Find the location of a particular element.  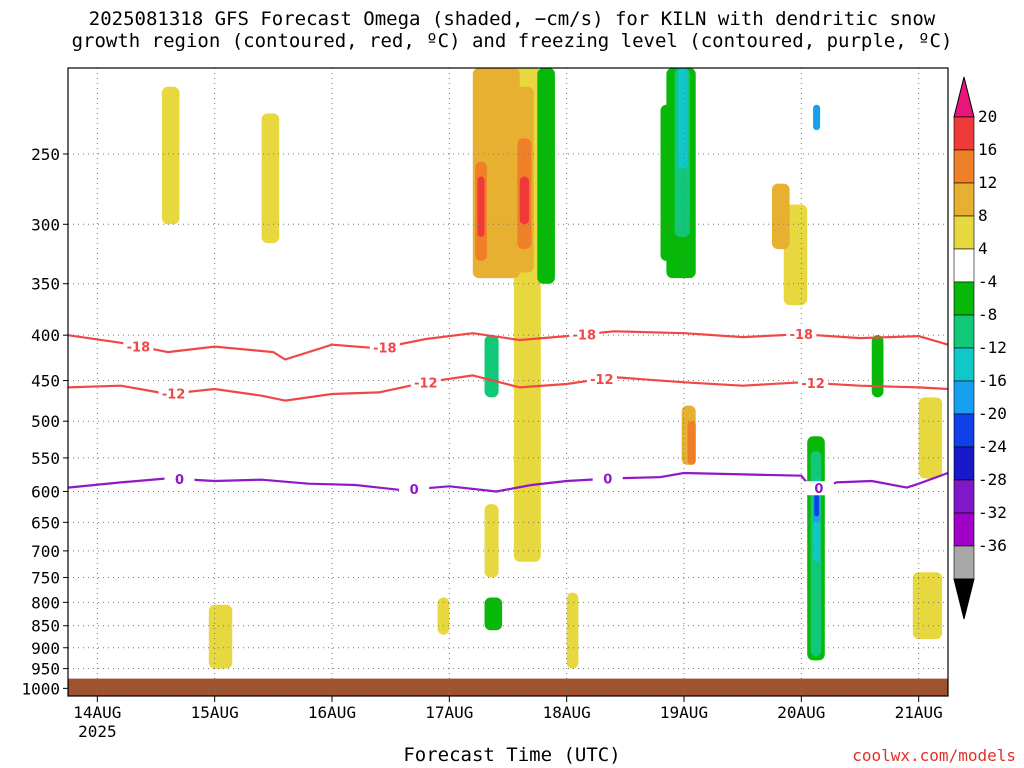

contour-label-bg--18-0 is located at coordinates (138, 346).